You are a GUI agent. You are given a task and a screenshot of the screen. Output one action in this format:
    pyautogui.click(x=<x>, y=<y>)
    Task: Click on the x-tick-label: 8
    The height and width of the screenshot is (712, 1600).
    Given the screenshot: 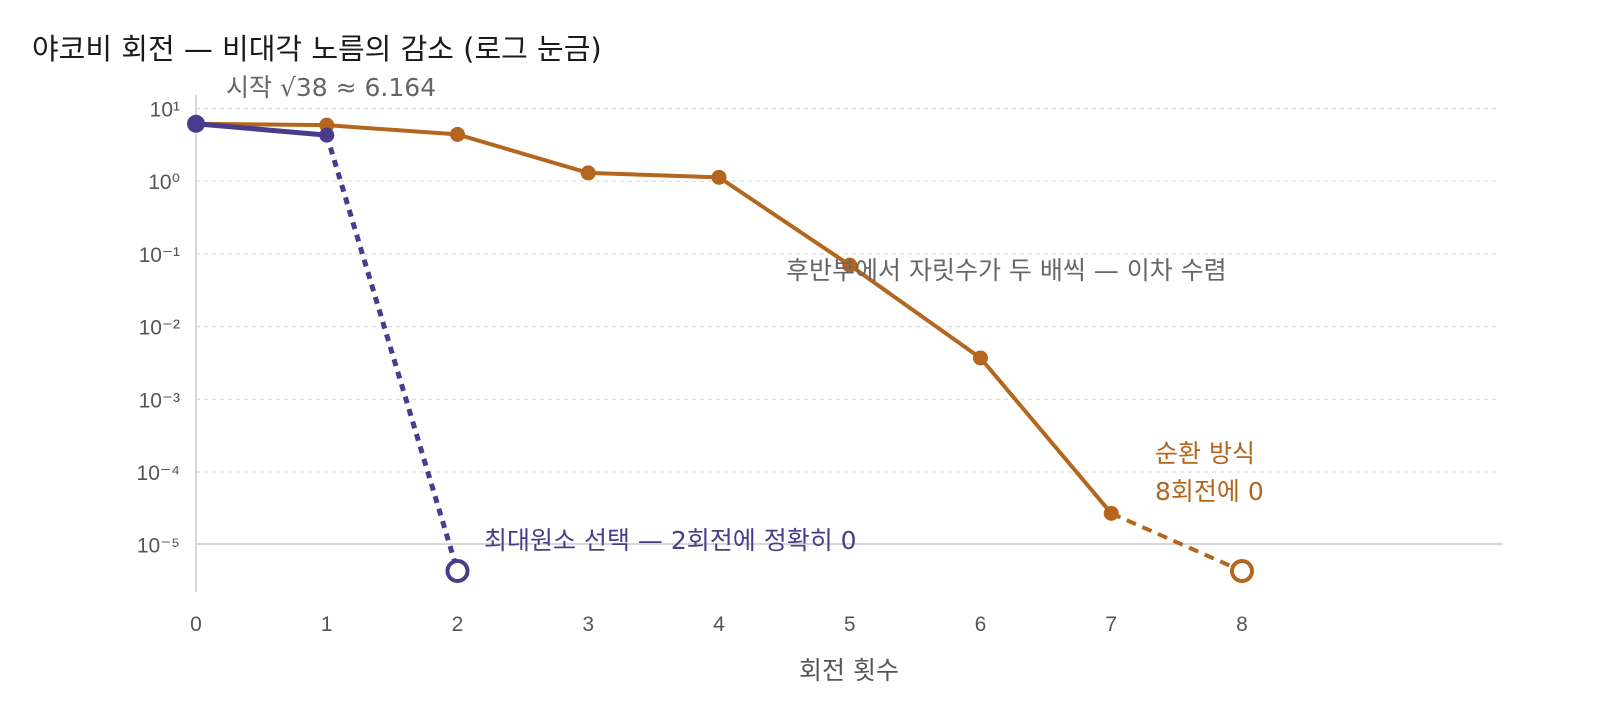 What is the action you would take?
    pyautogui.click(x=1242, y=624)
    